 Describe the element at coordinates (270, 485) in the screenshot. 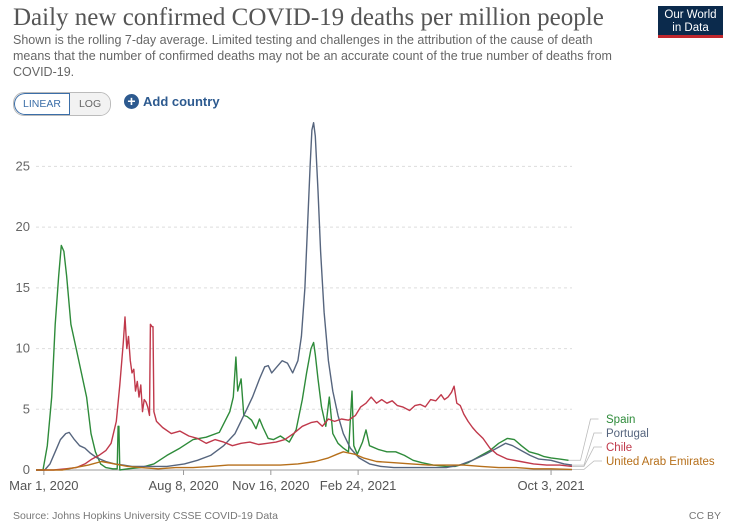

I see `x-tick-label: Nov 16, 2020` at that location.